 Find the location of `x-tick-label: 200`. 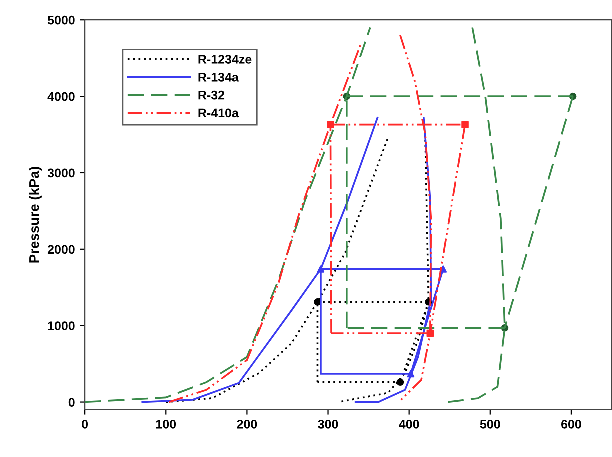

x-tick-label: 200 is located at coordinates (247, 424).